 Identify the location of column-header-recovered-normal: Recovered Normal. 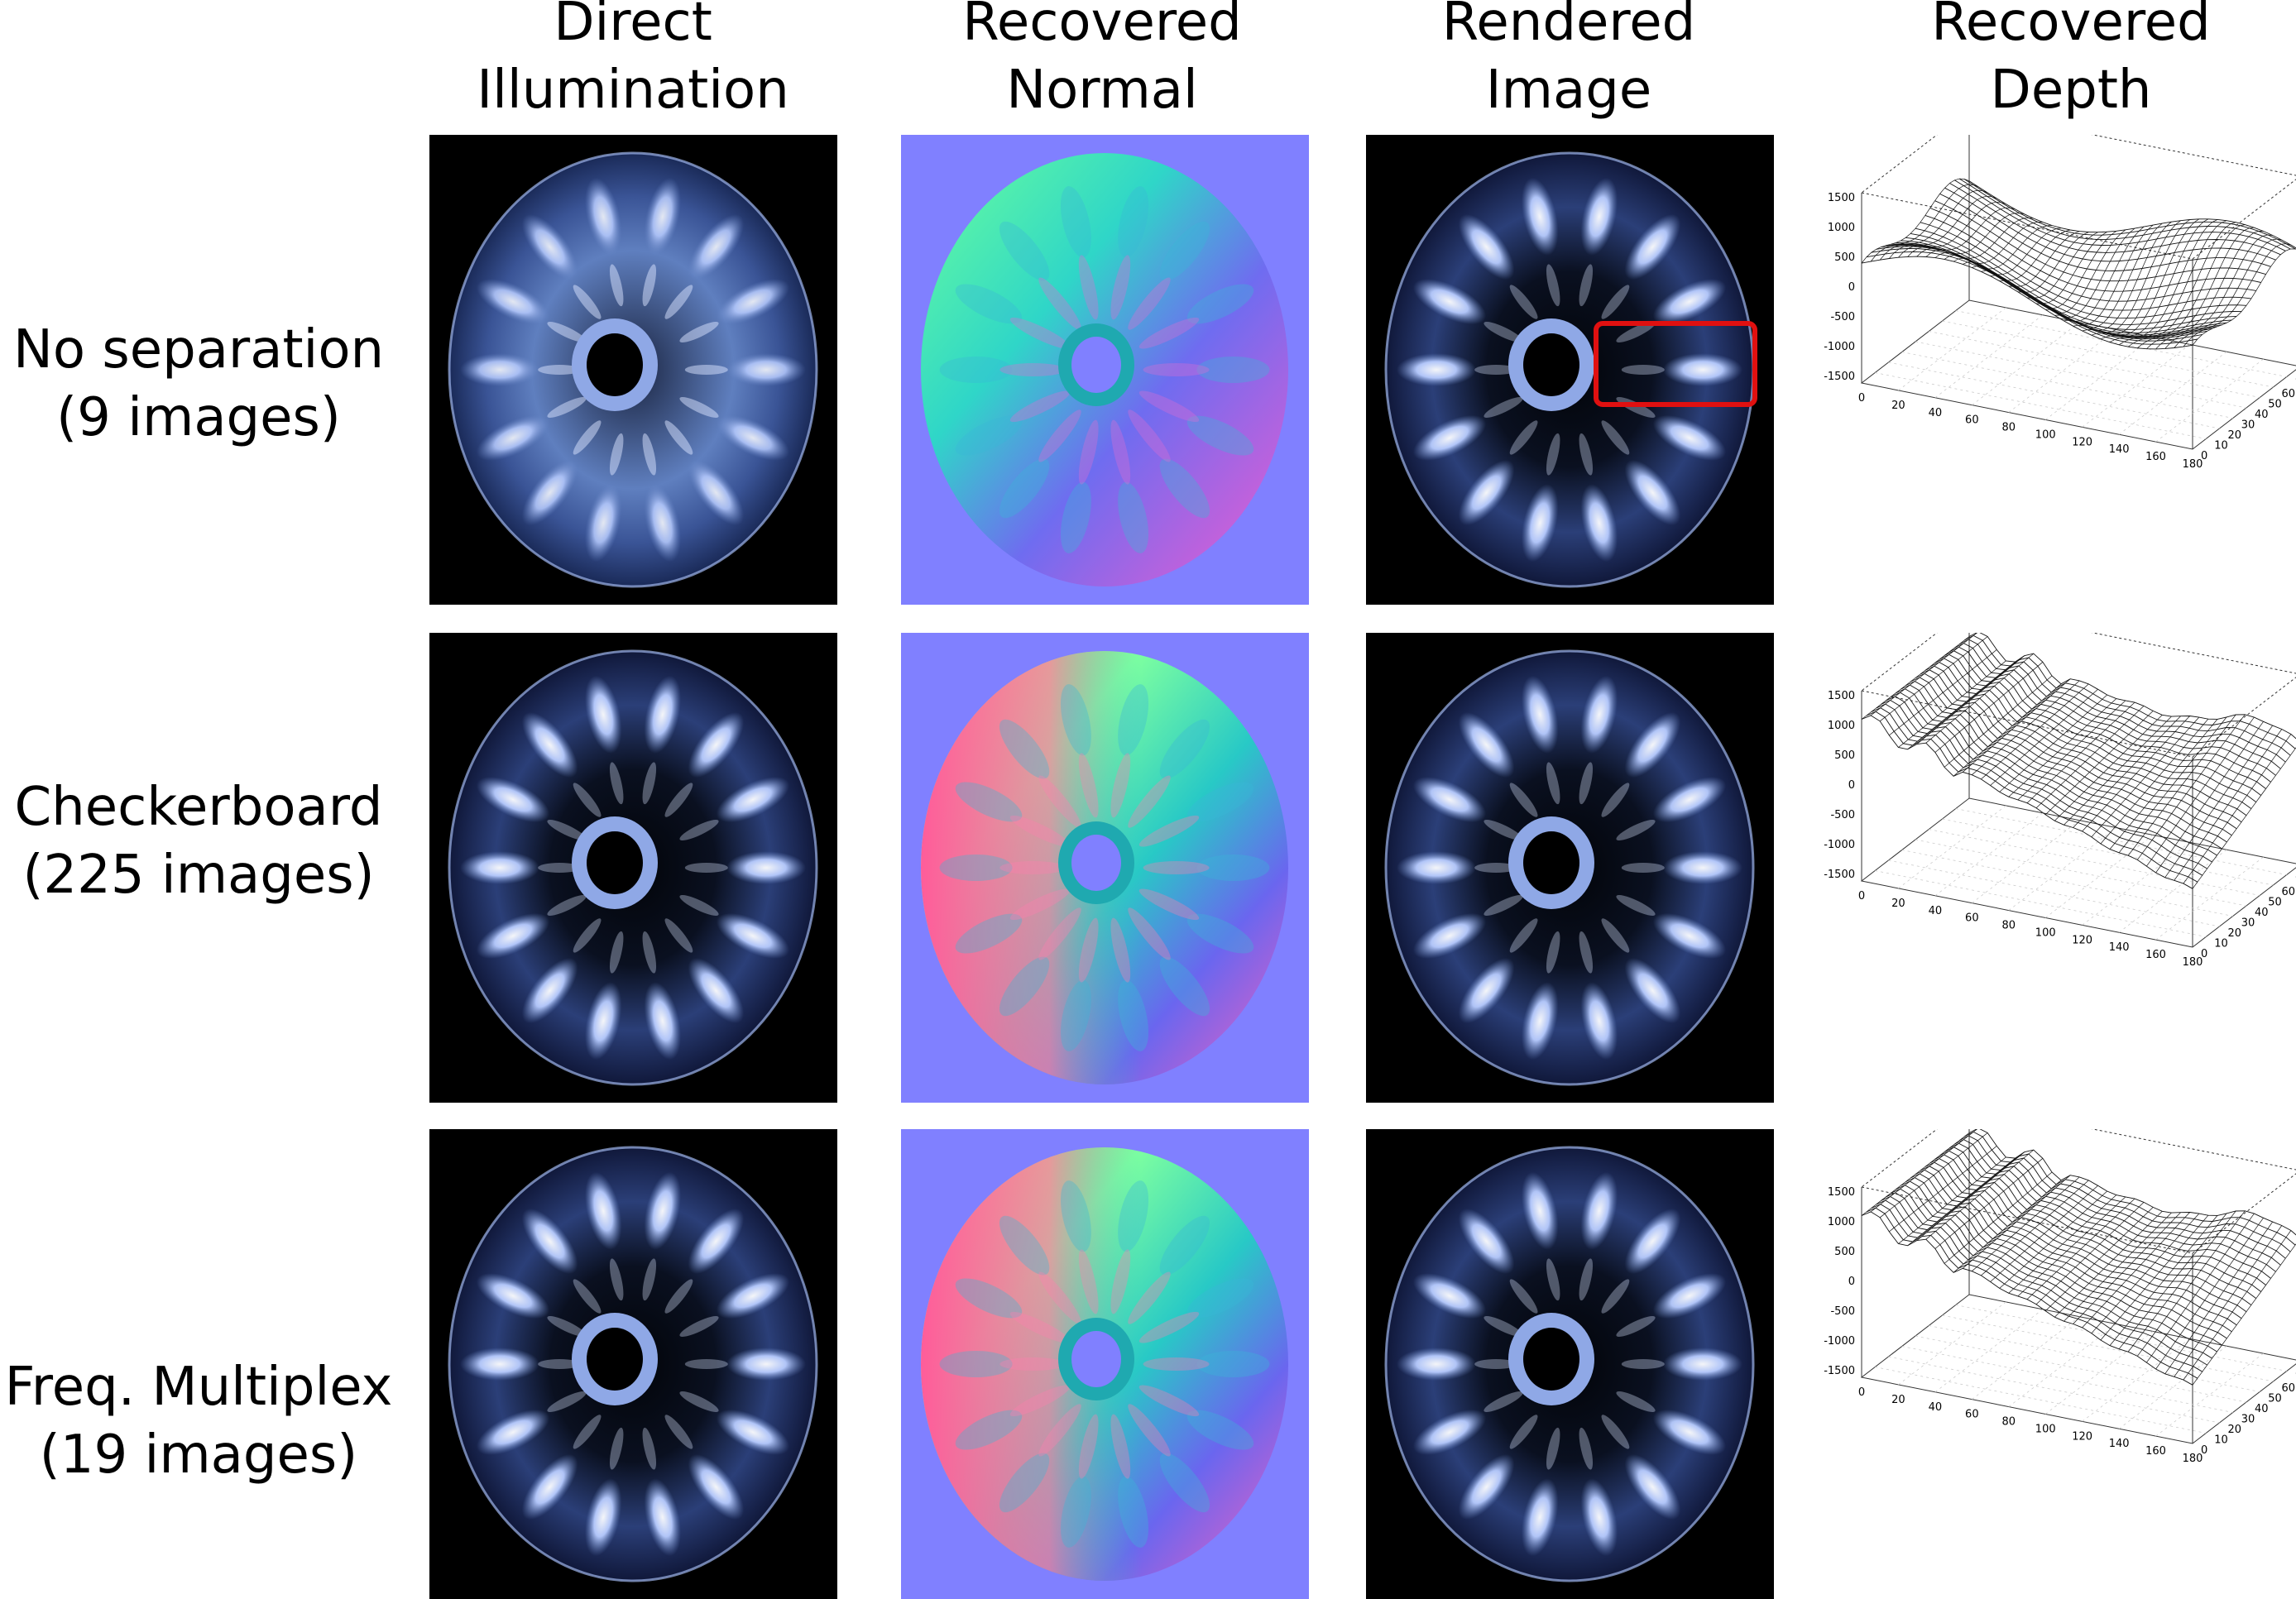
(1102, 61).